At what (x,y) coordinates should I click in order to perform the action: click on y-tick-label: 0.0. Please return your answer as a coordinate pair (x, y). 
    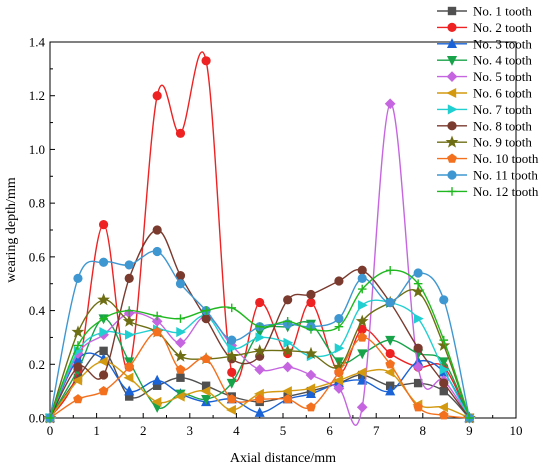
    Looking at the image, I should click on (37, 418).